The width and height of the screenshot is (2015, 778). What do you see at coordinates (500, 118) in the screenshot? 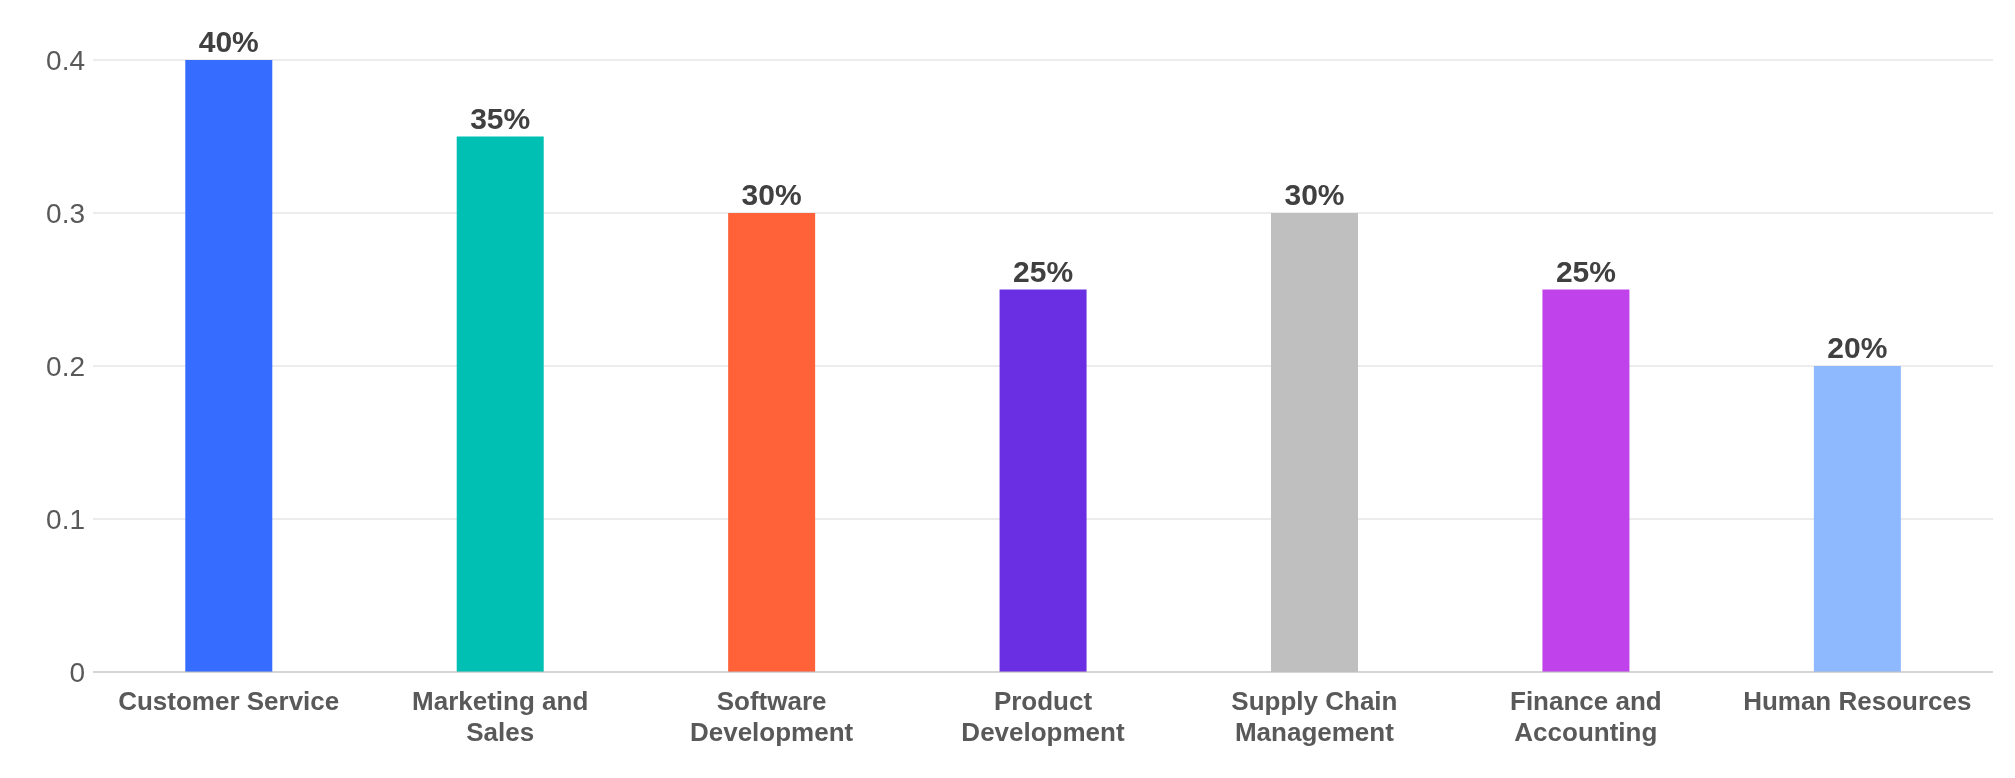
I see `data-label: 35%` at bounding box center [500, 118].